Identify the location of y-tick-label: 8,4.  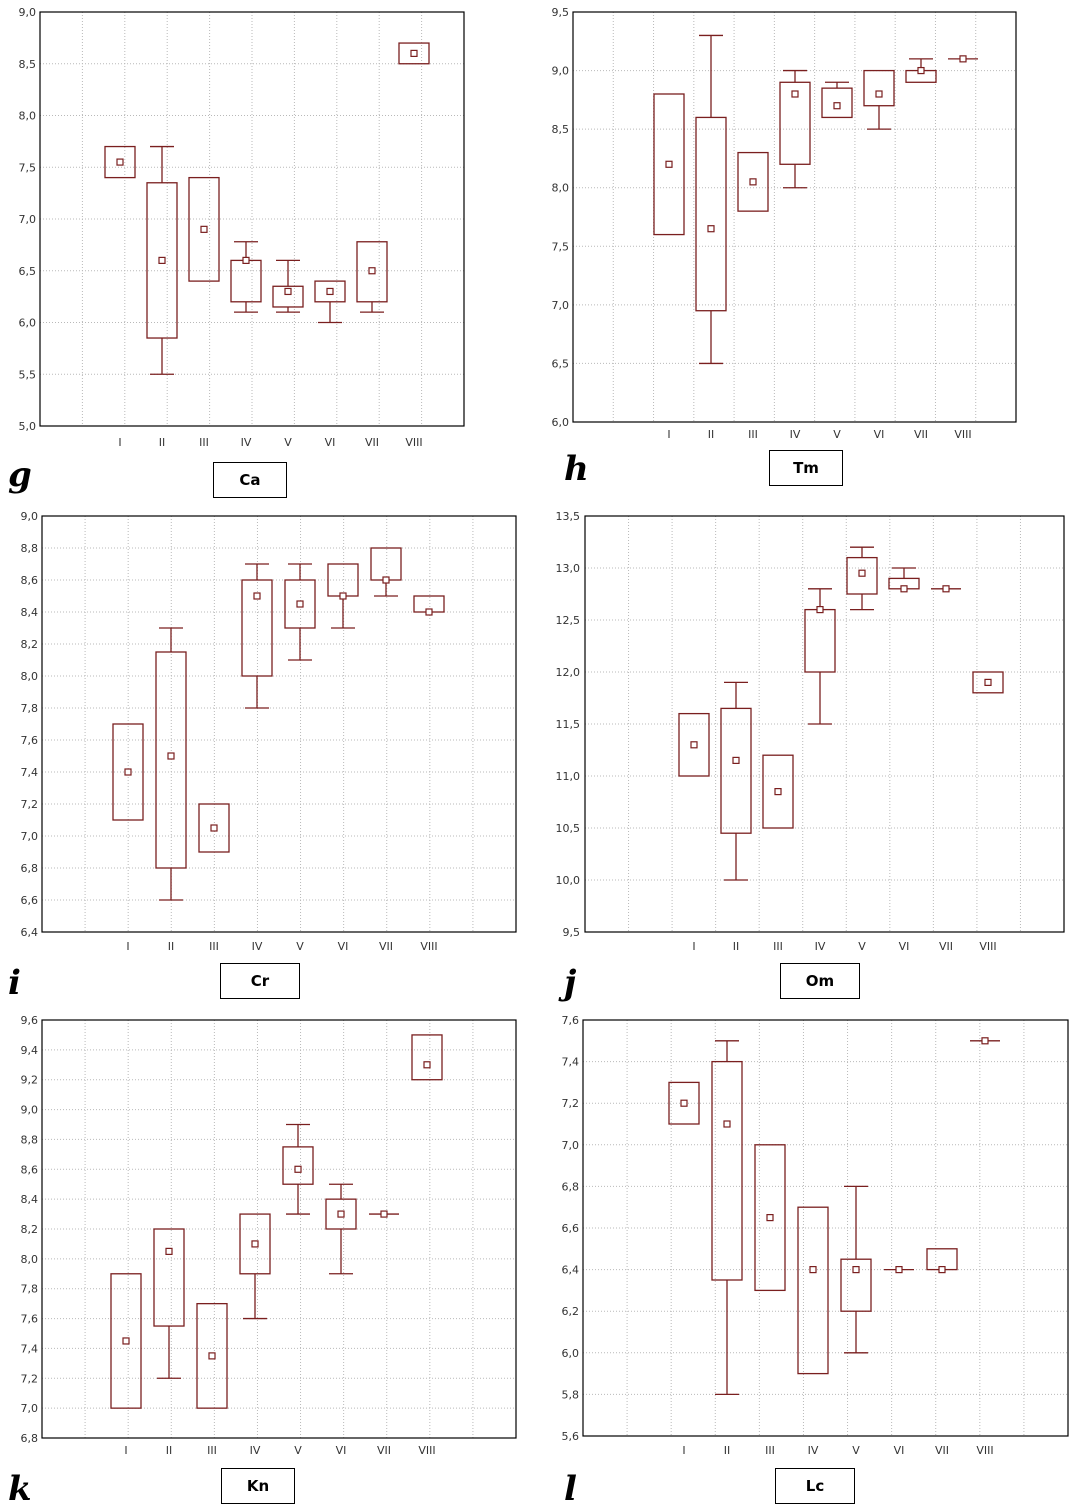
(30, 612).